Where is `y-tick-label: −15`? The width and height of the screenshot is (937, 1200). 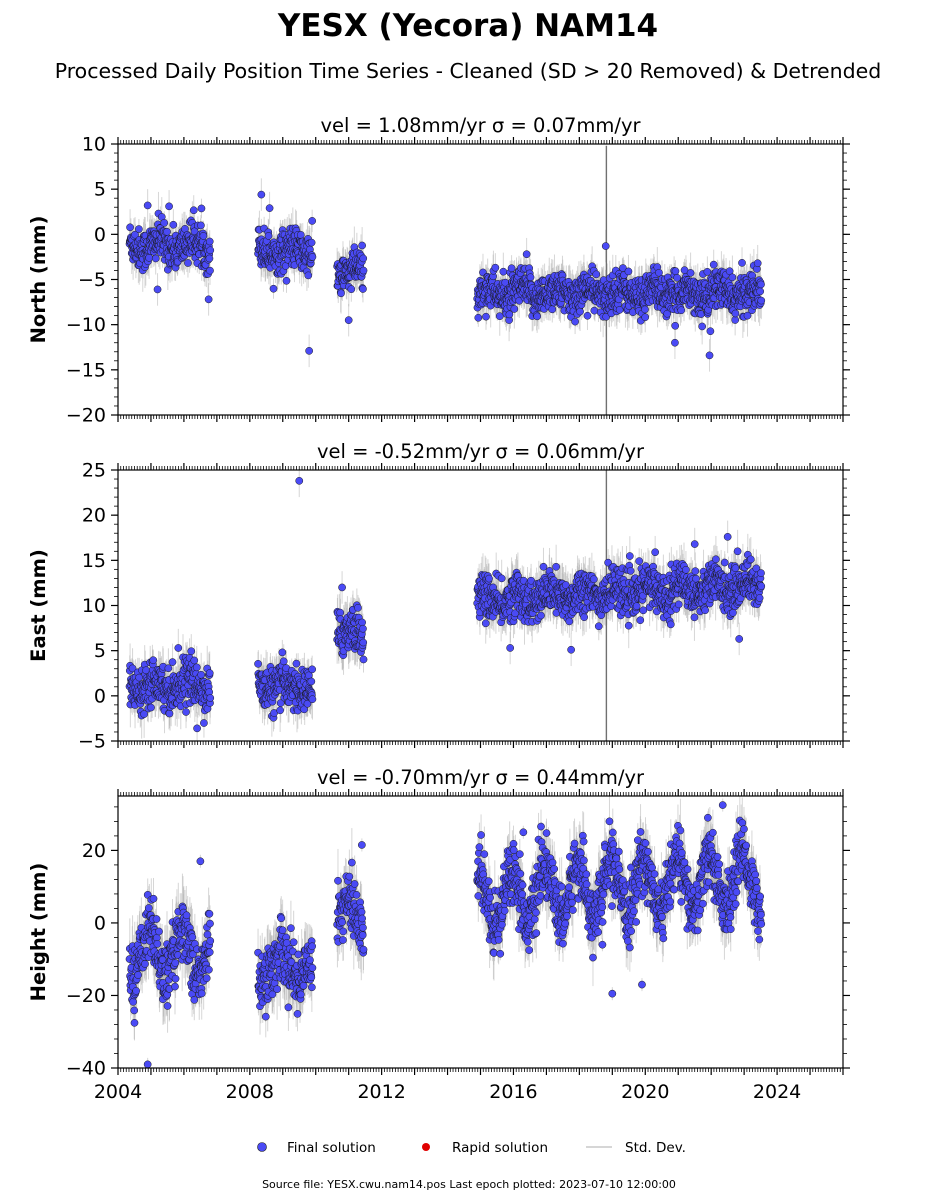 y-tick-label: −15 is located at coordinates (86, 370).